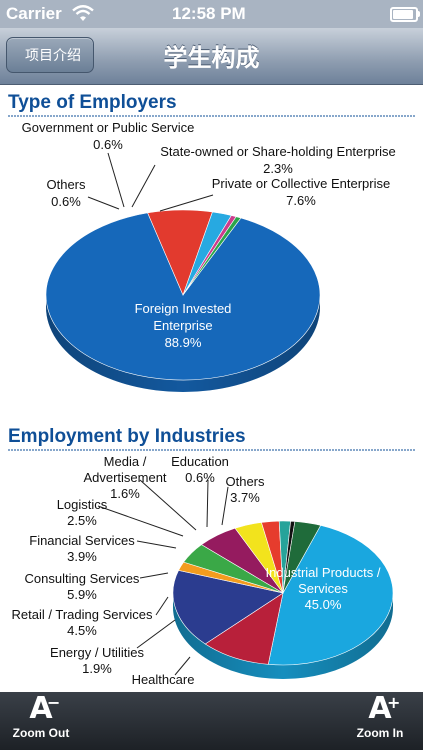  What do you see at coordinates (183, 308) in the screenshot?
I see `label-foreign-line1: Foreign Invested` at bounding box center [183, 308].